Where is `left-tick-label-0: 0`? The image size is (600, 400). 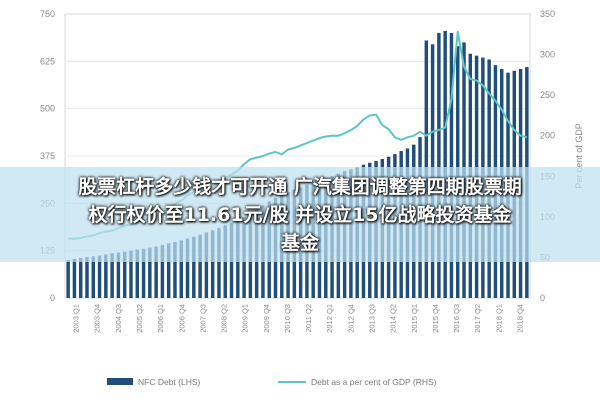
left-tick-label-0: 0 is located at coordinates (52, 298).